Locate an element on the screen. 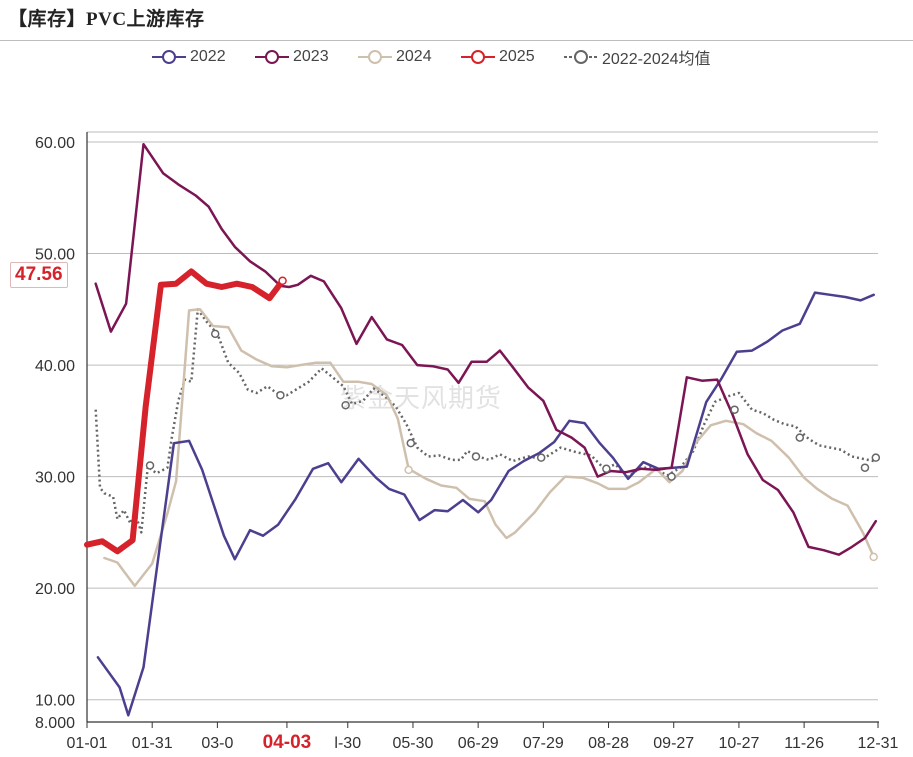 This screenshot has width=913, height=757. legend-item-2023: 2023 is located at coordinates (292, 57).